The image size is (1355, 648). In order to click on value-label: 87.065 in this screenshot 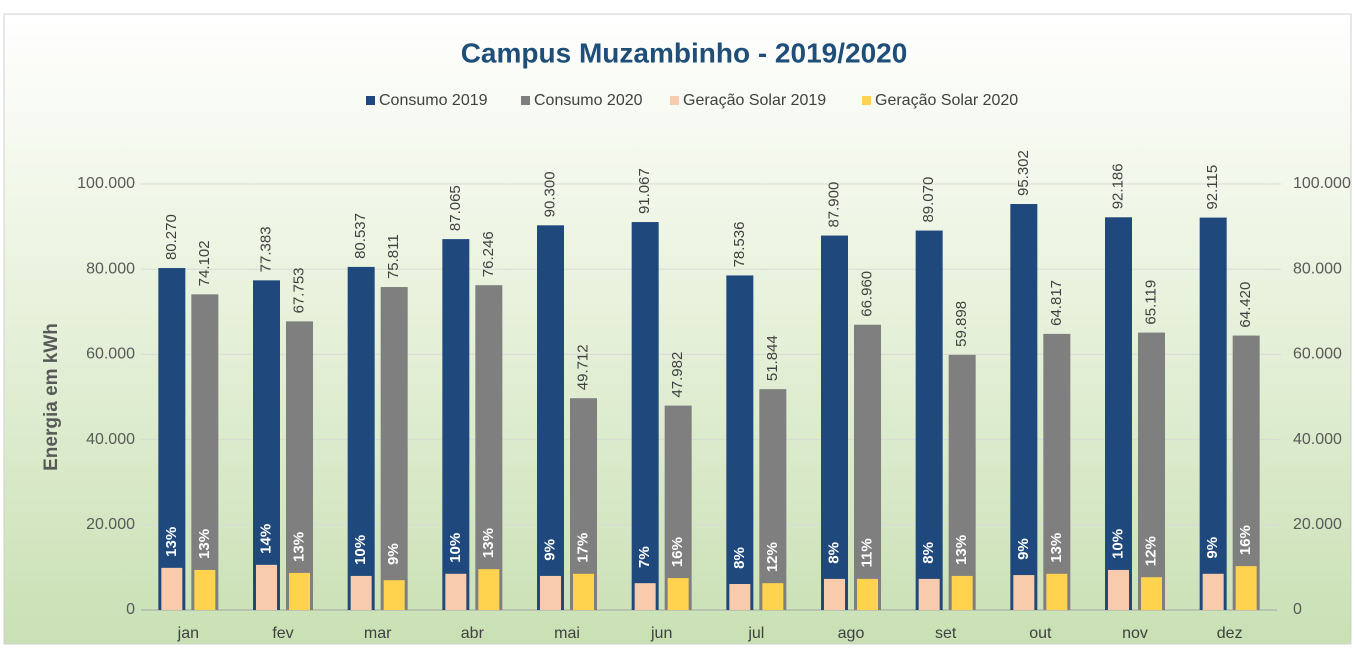, I will do `click(455, 208)`.